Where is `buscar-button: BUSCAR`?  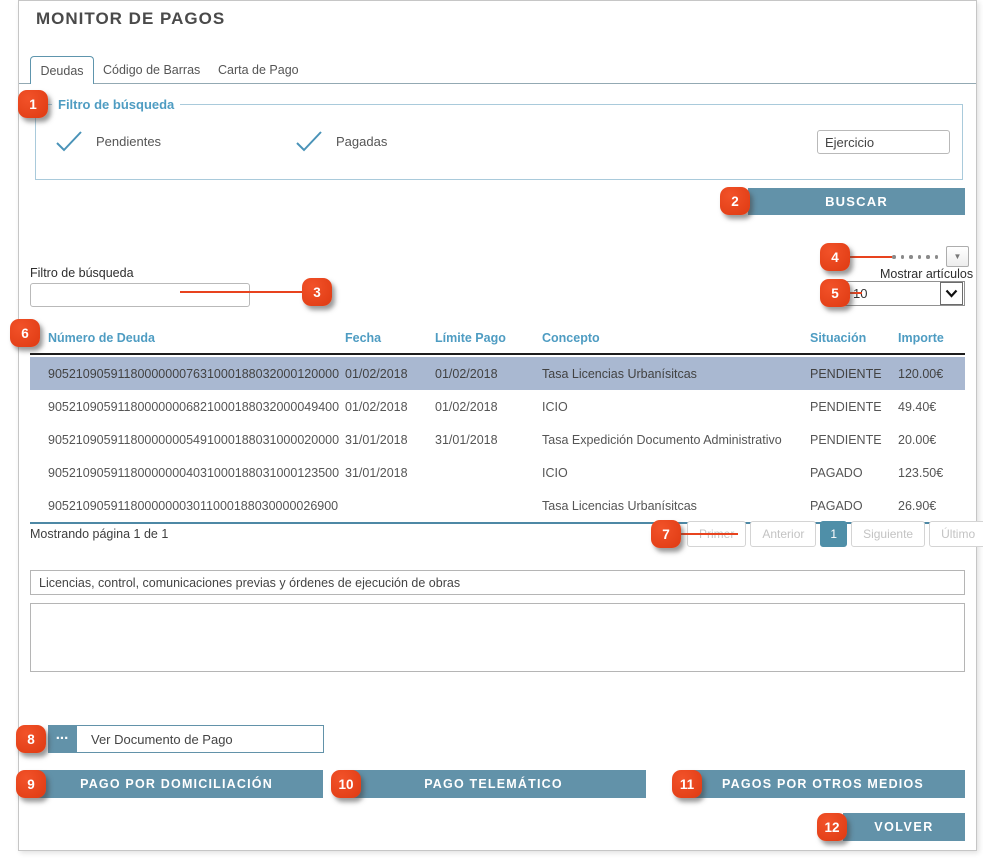
buscar-button: BUSCAR is located at coordinates (856, 201).